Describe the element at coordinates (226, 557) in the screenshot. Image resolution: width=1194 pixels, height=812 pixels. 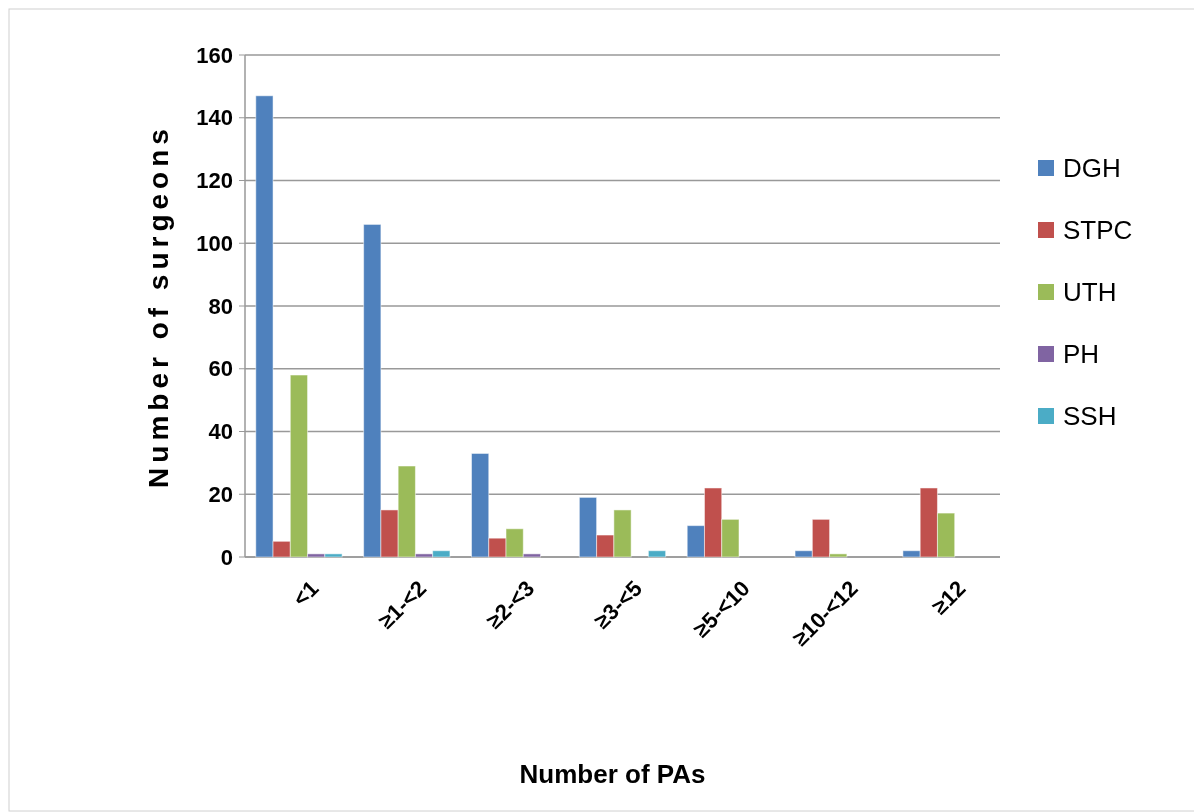
I see `y-tick-label: 0` at that location.